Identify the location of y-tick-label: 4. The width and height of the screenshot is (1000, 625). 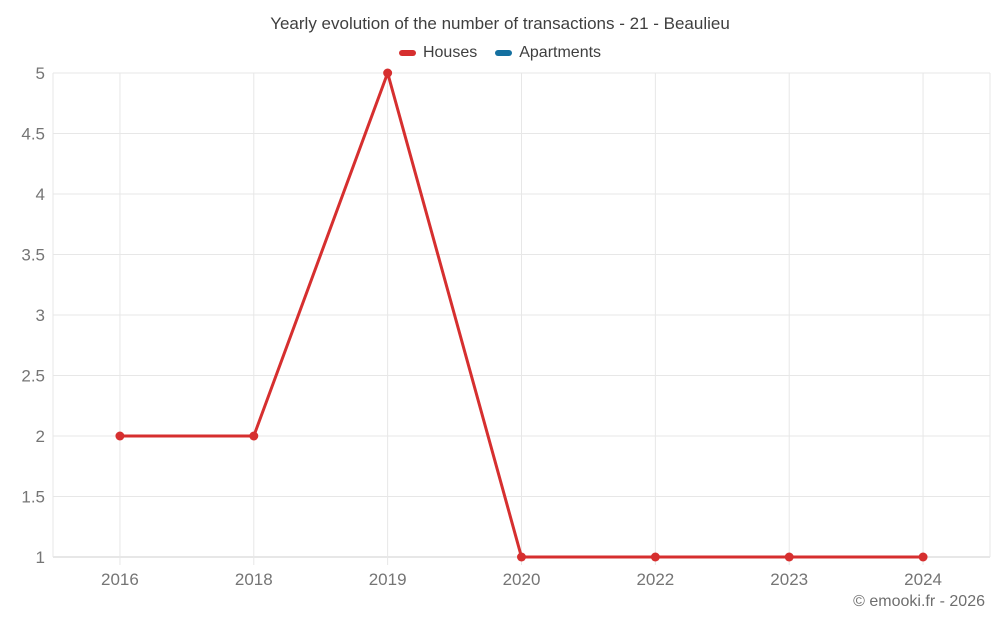
(40, 194).